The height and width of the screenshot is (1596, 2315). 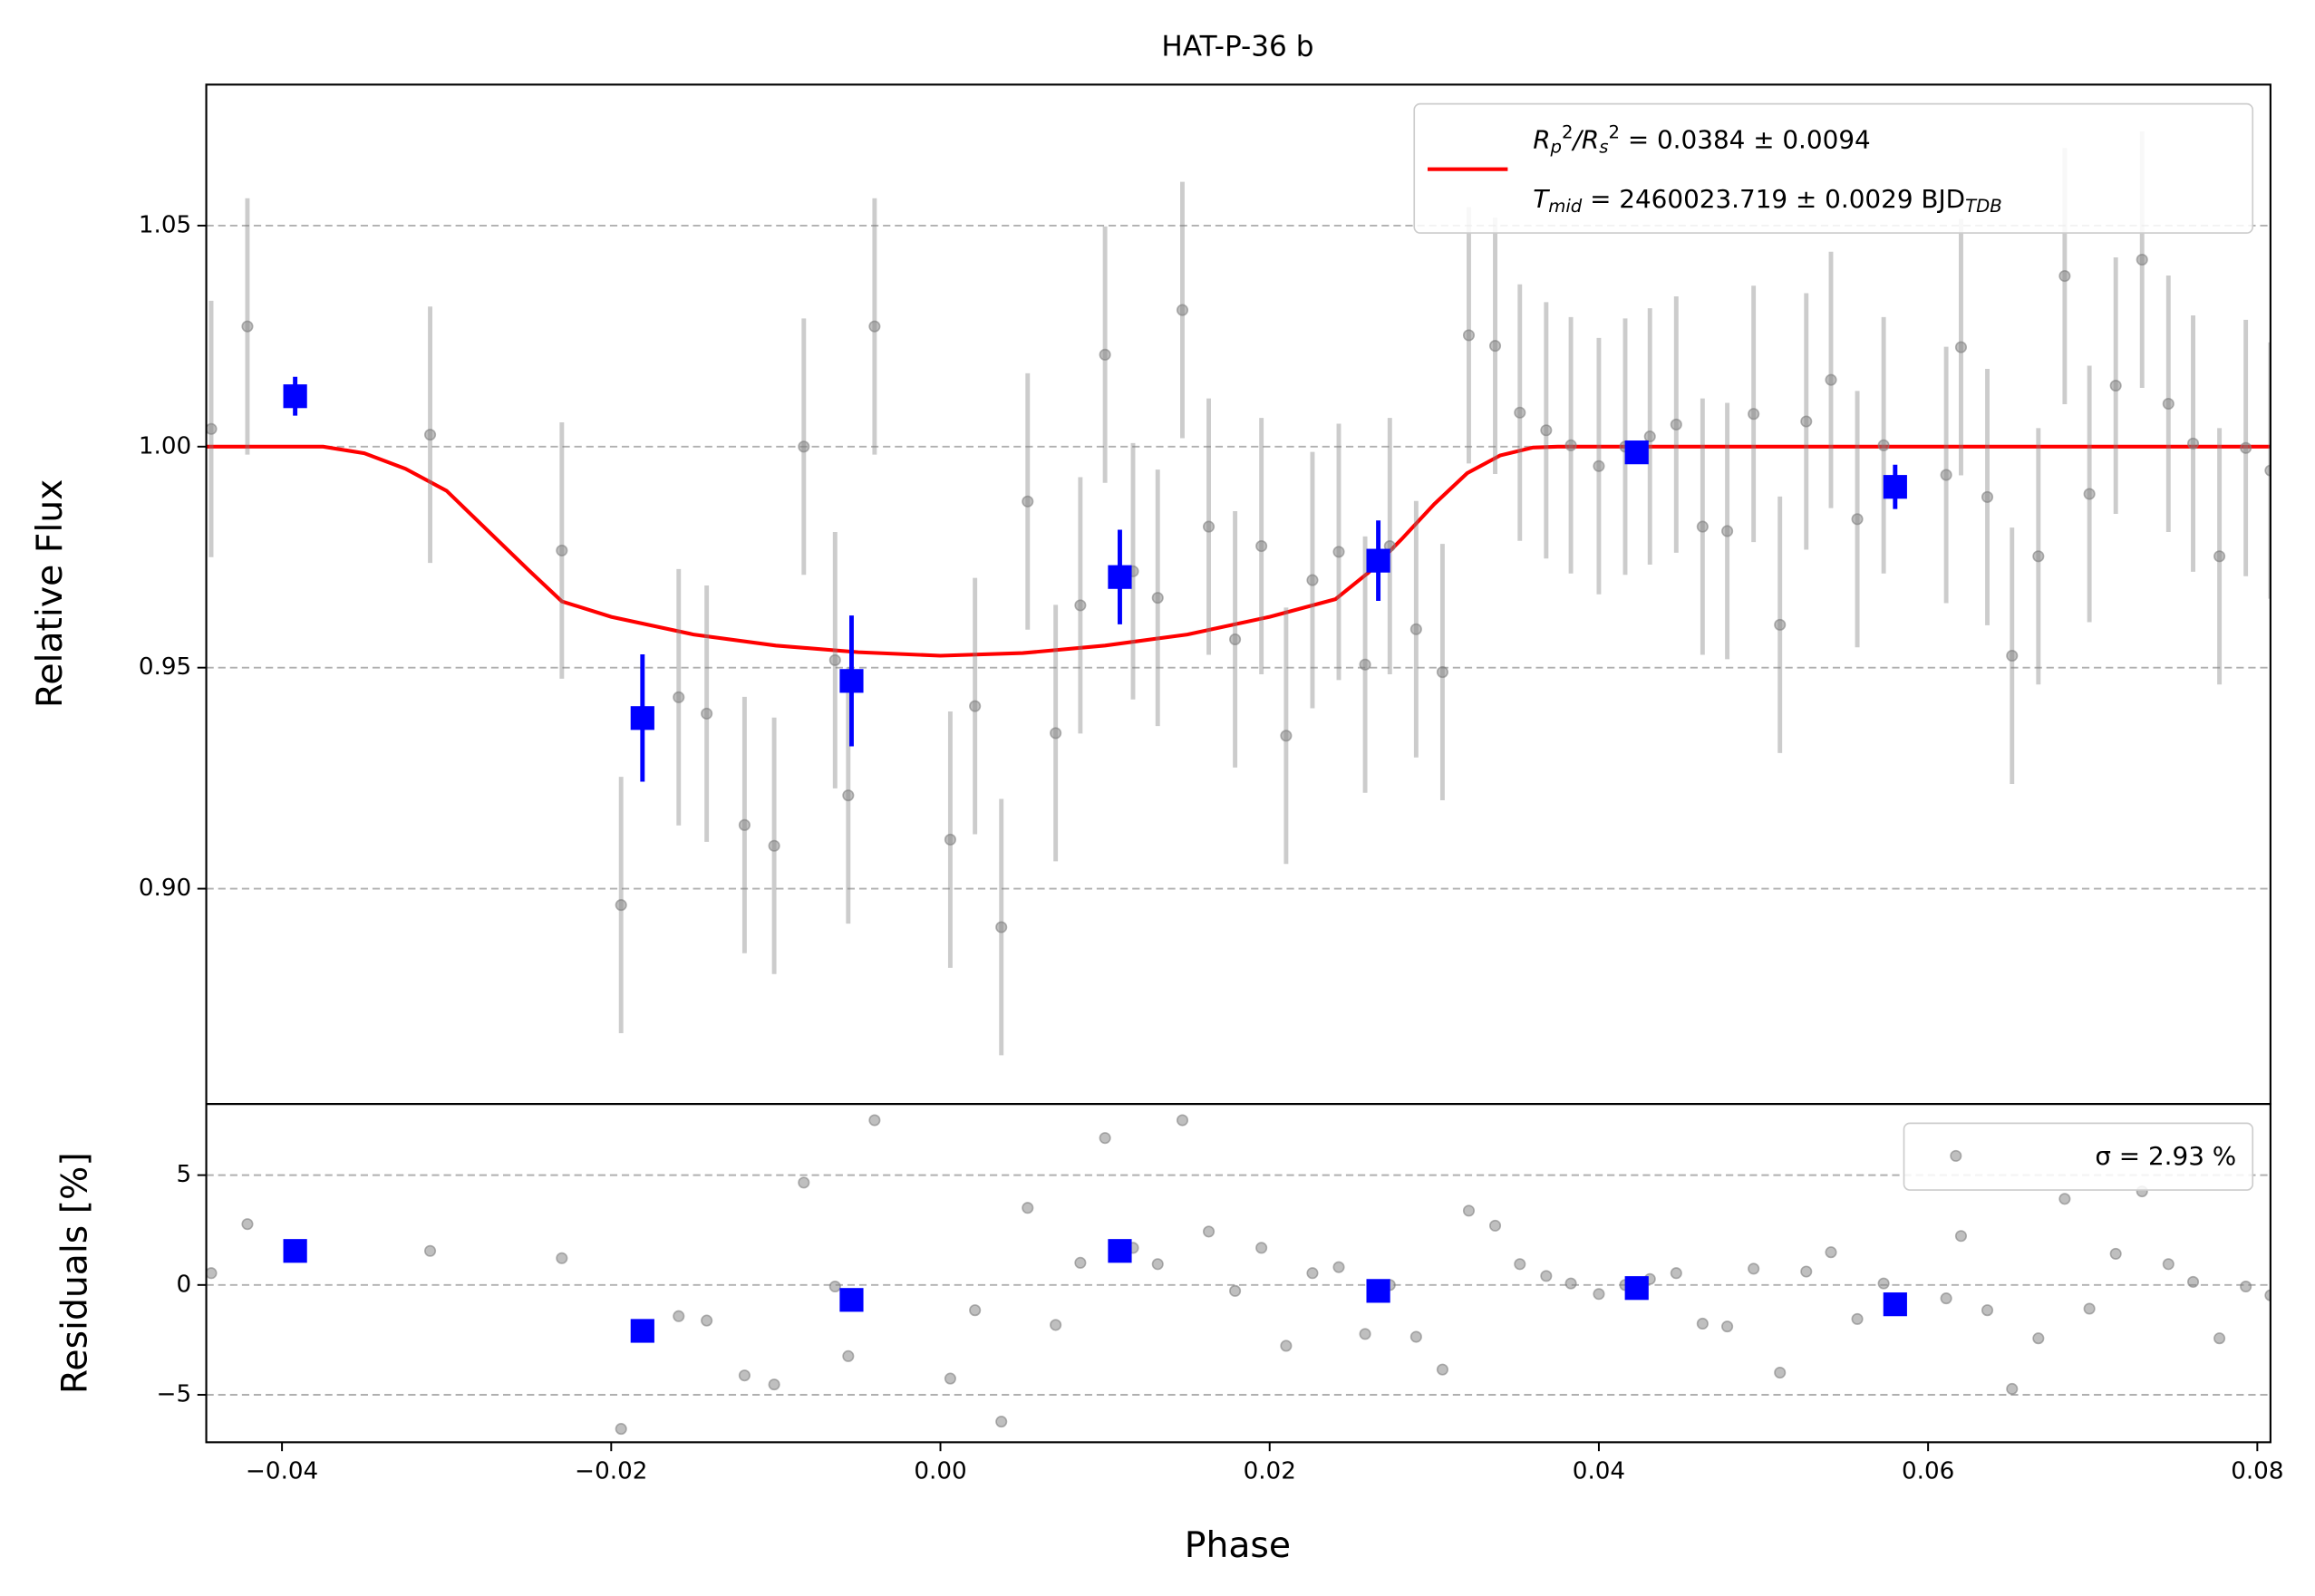 What do you see at coordinates (1928, 1471) in the screenshot?
I see `x-tick-label: 0.06` at bounding box center [1928, 1471].